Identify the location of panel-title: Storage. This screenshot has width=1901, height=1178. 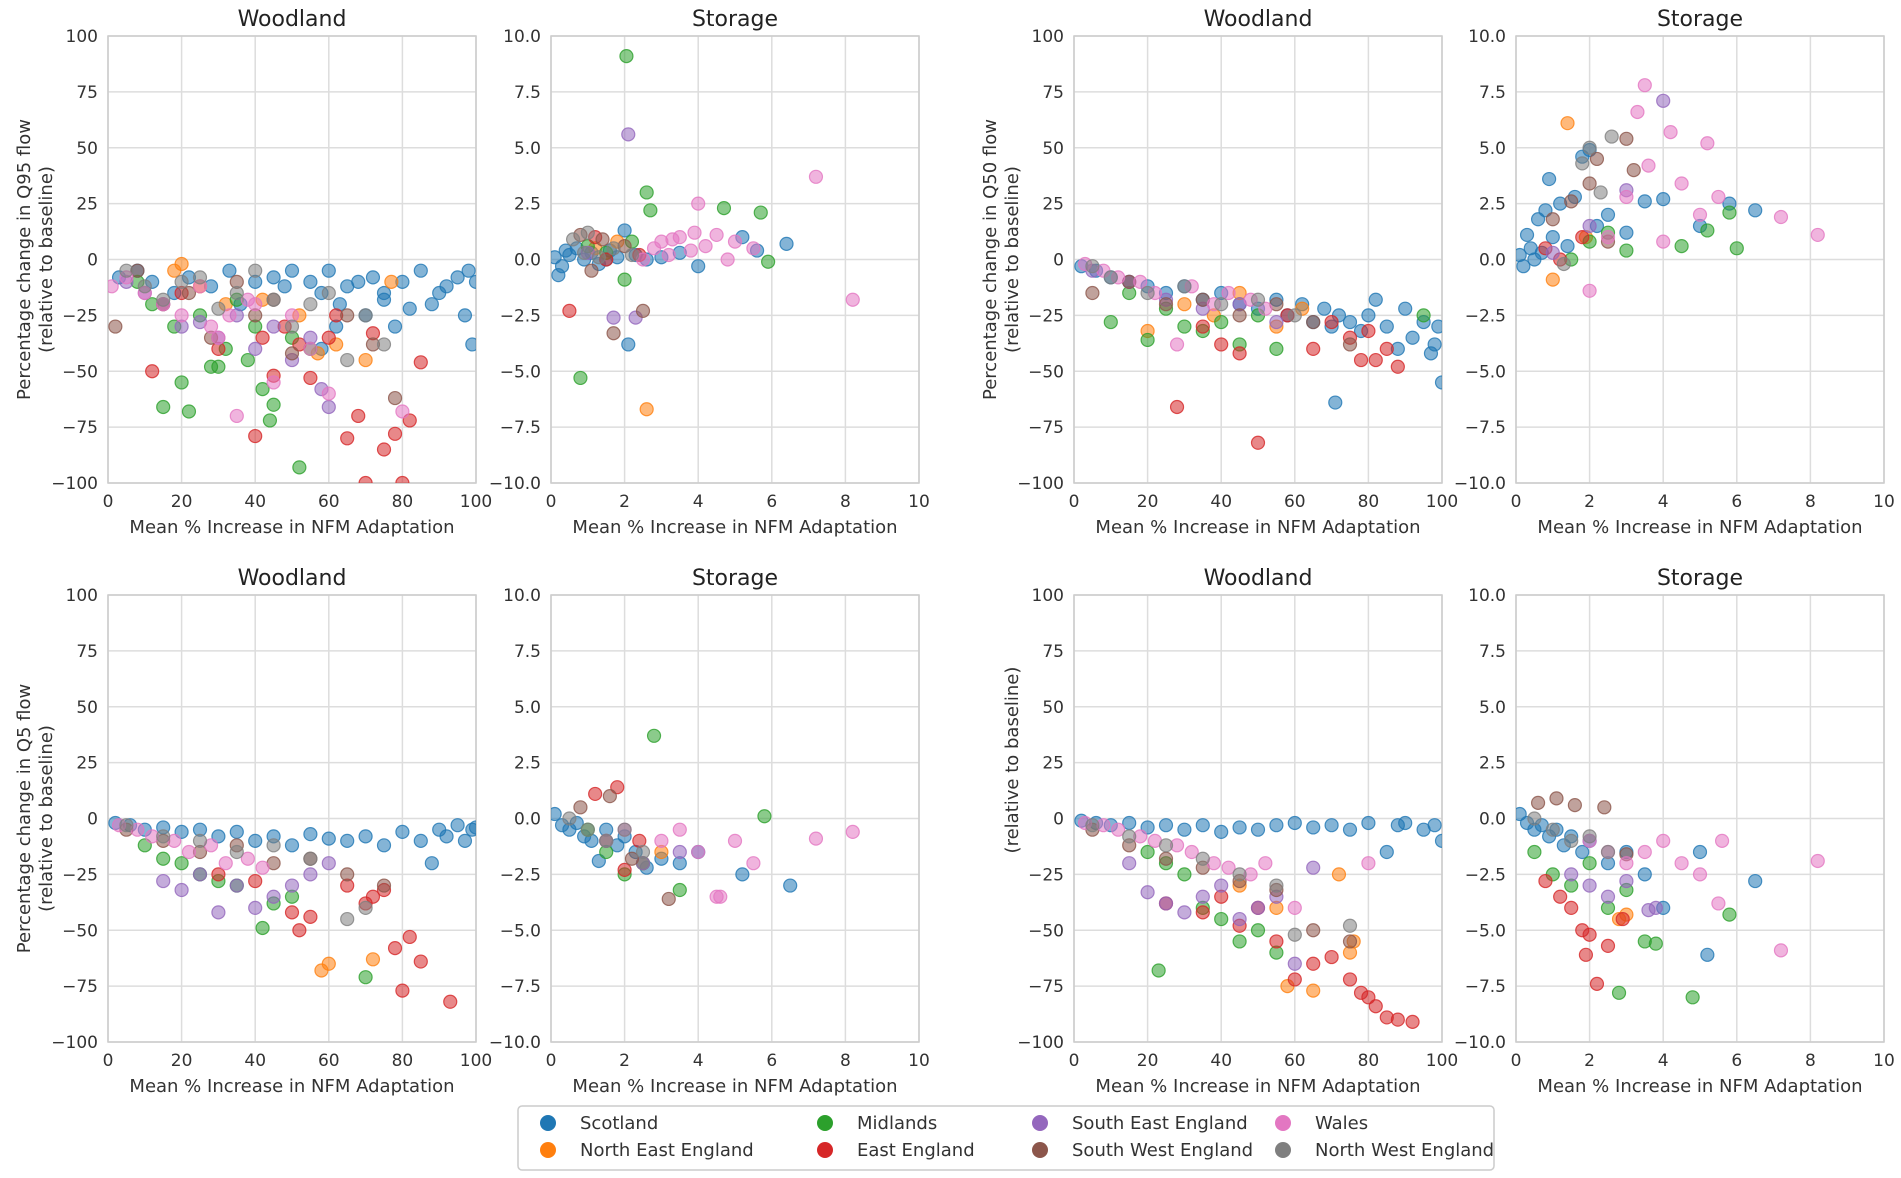
(735, 19).